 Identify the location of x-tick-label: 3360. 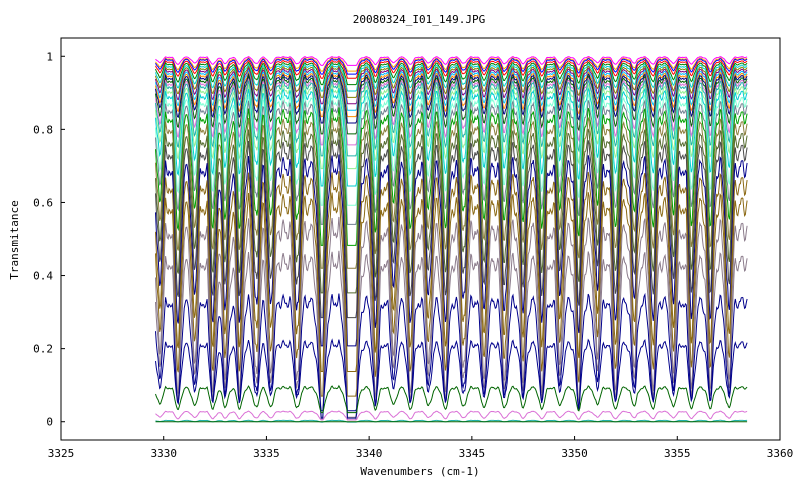
(780, 453).